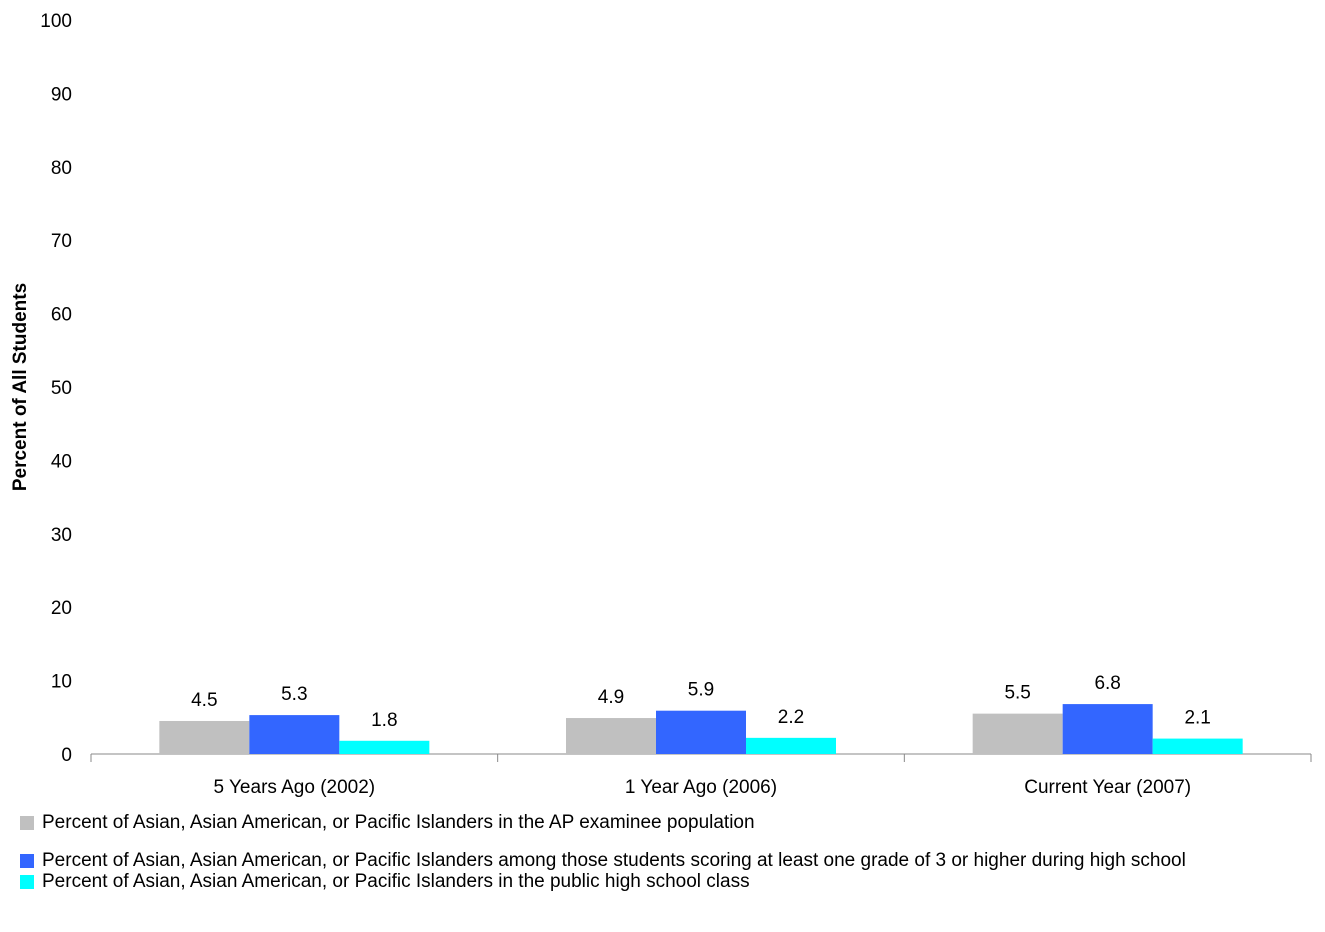  What do you see at coordinates (27, 882) in the screenshot?
I see `legend-swatch-cyan` at bounding box center [27, 882].